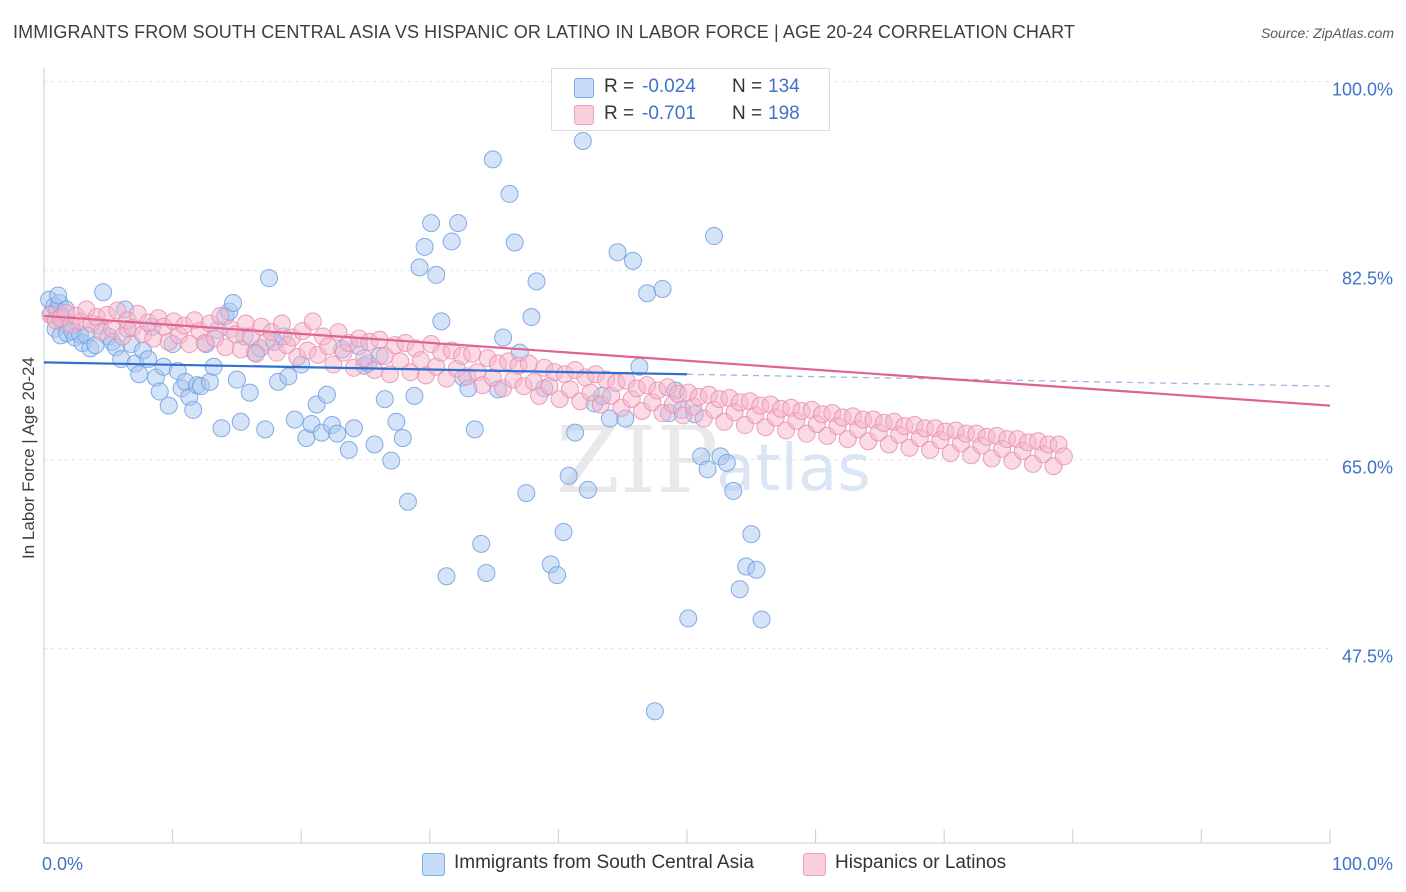 The height and width of the screenshot is (892, 1406). Describe the element at coordinates (921, 862) in the screenshot. I see `bottom-legend-label: Hispanics or Latinos` at that location.